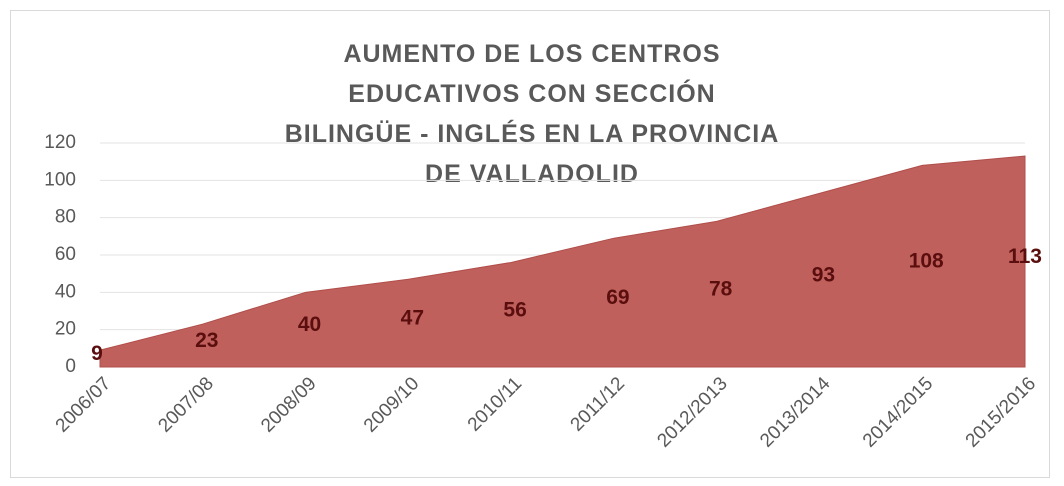 This screenshot has width=1064, height=486. I want to click on x-tick-label: 2014/2015, so click(898, 412).